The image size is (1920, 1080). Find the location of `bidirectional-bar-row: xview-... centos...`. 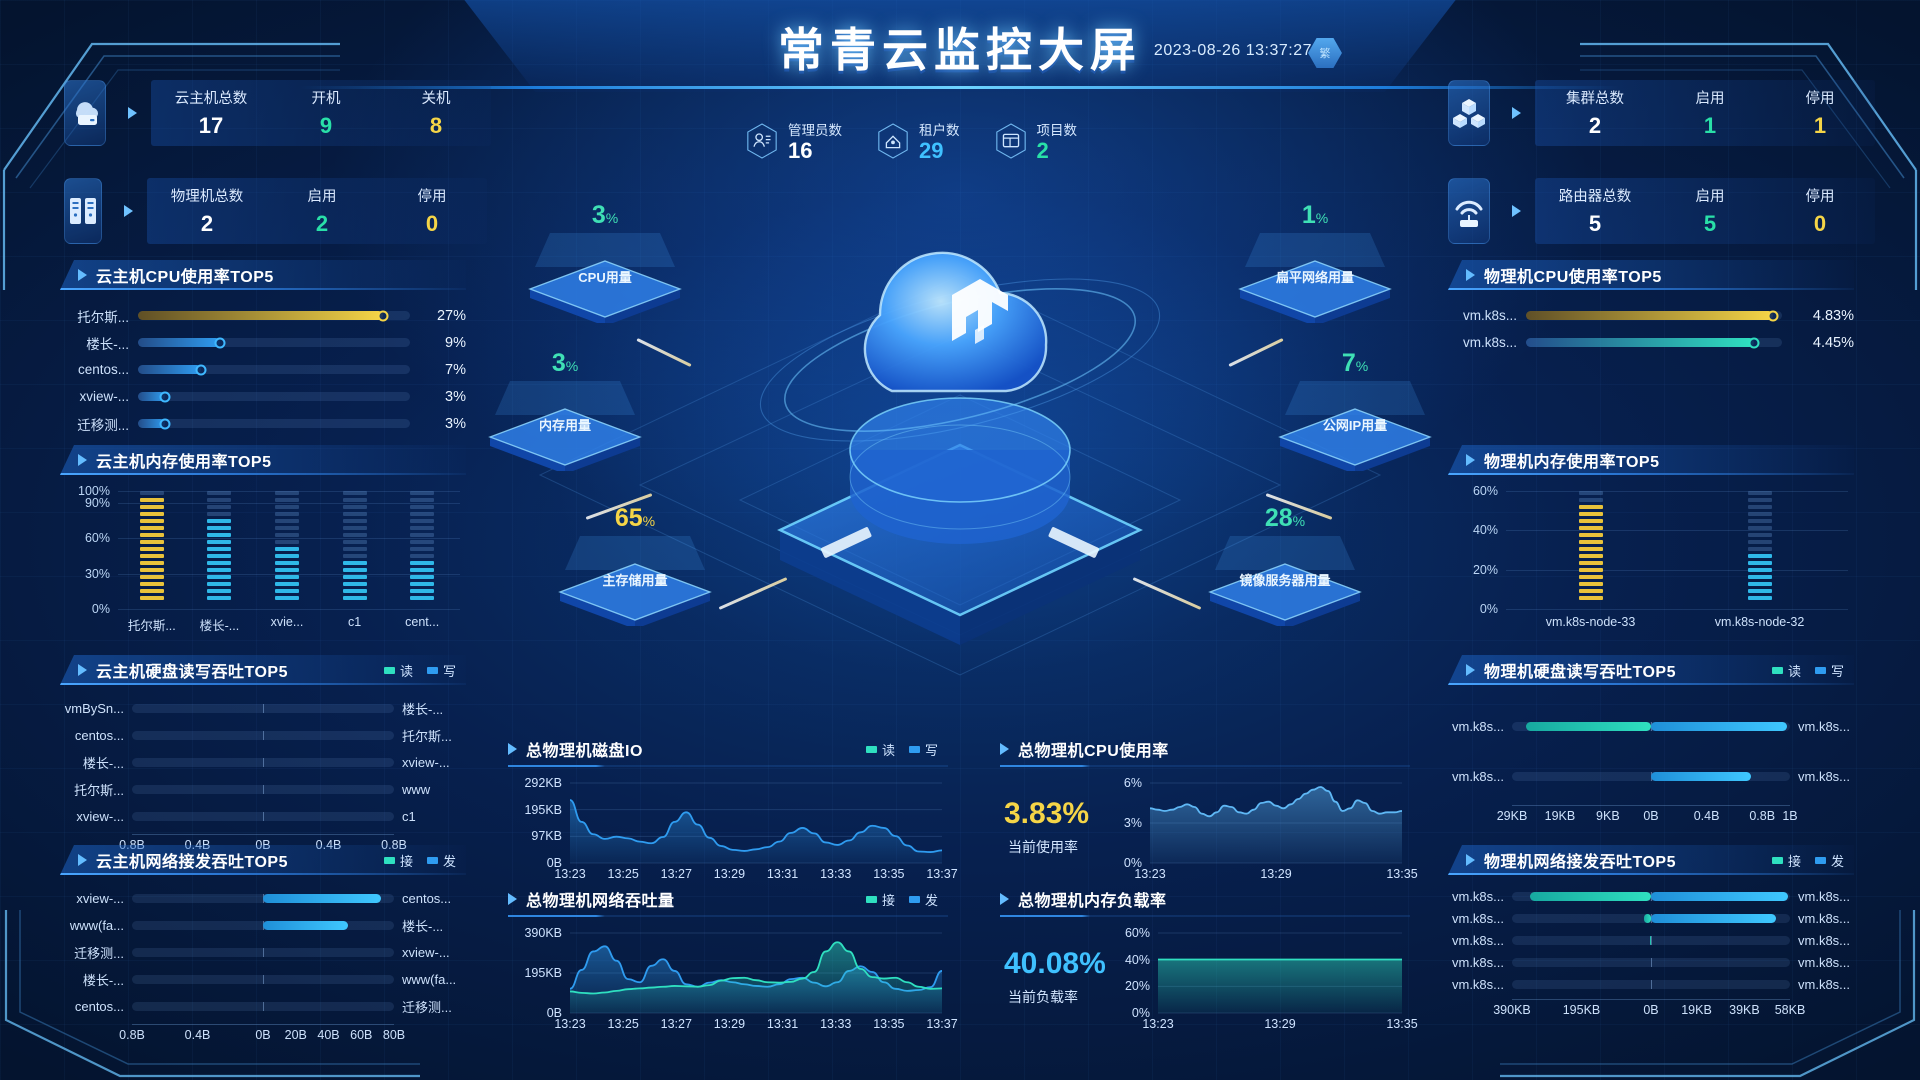

bidirectional-bar-row: xview-... centos... is located at coordinates (263, 898).